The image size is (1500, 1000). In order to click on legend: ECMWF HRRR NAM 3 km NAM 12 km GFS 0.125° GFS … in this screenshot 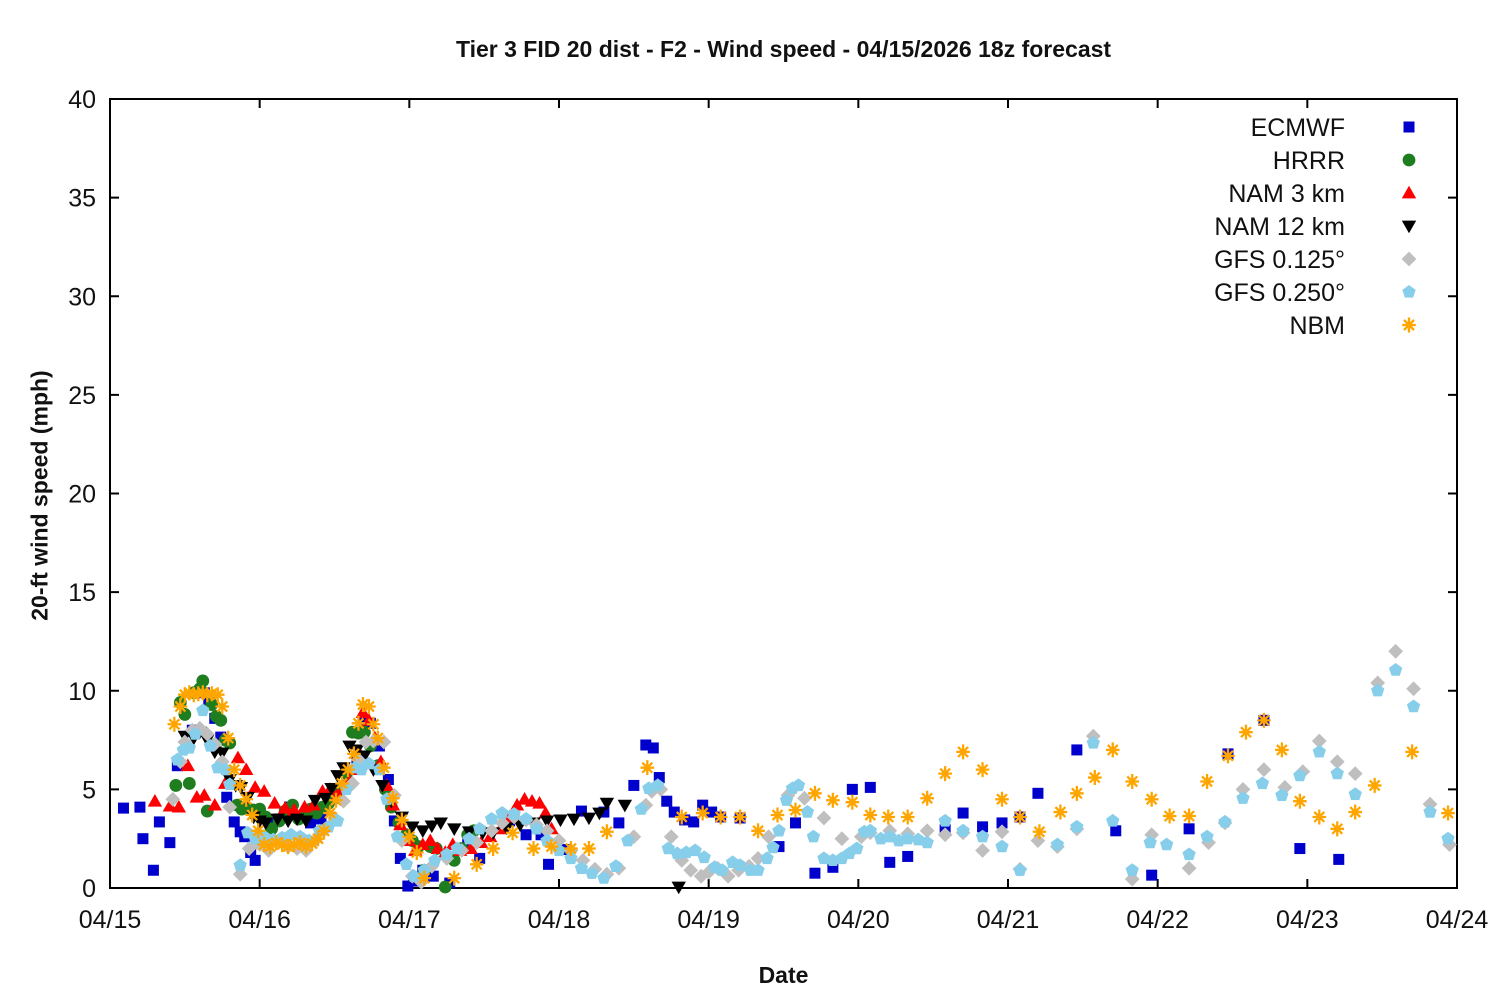, I will do `click(1315, 227)`.